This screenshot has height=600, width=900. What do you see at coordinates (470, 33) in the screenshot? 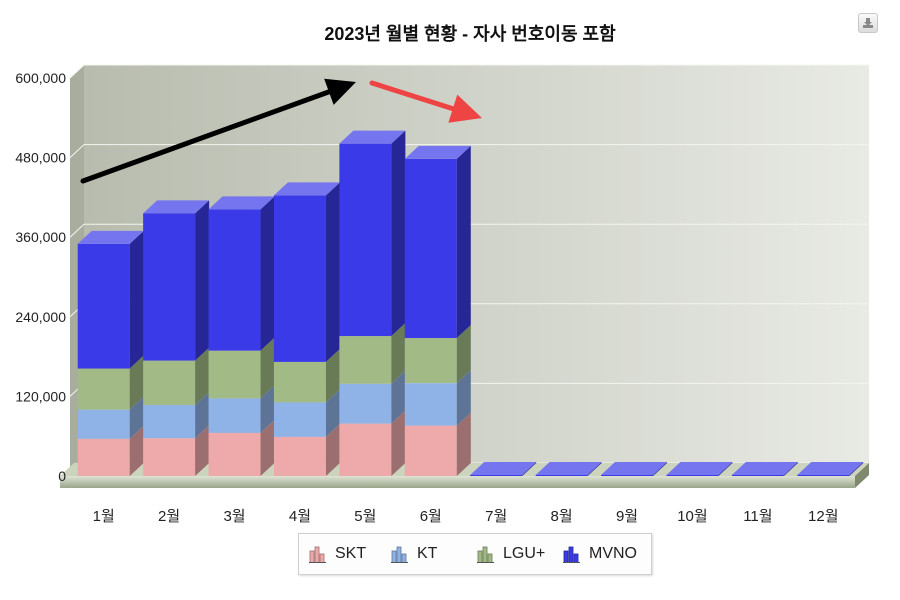
I see `chart-title: 2023년 월별 현황 - 자사 번호이동 포함` at bounding box center [470, 33].